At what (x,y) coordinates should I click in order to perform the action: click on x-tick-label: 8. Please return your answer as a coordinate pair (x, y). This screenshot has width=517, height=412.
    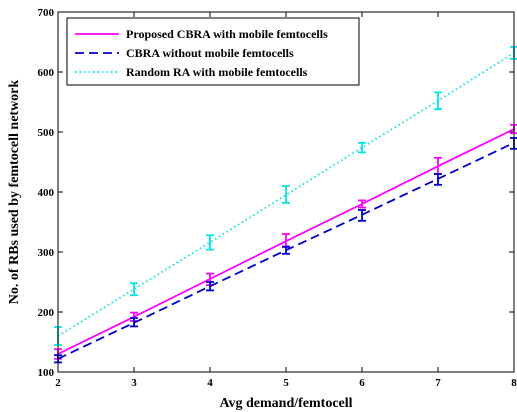
    Looking at the image, I should click on (514, 383).